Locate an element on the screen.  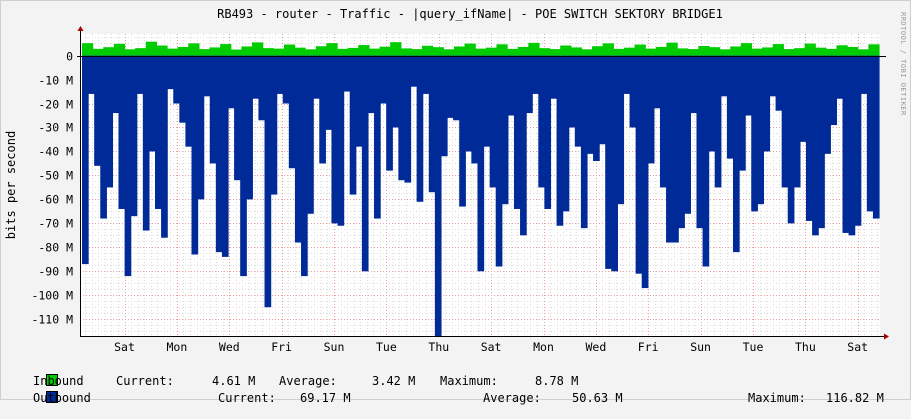
y-tick-label: -100 M is located at coordinates (52, 296).